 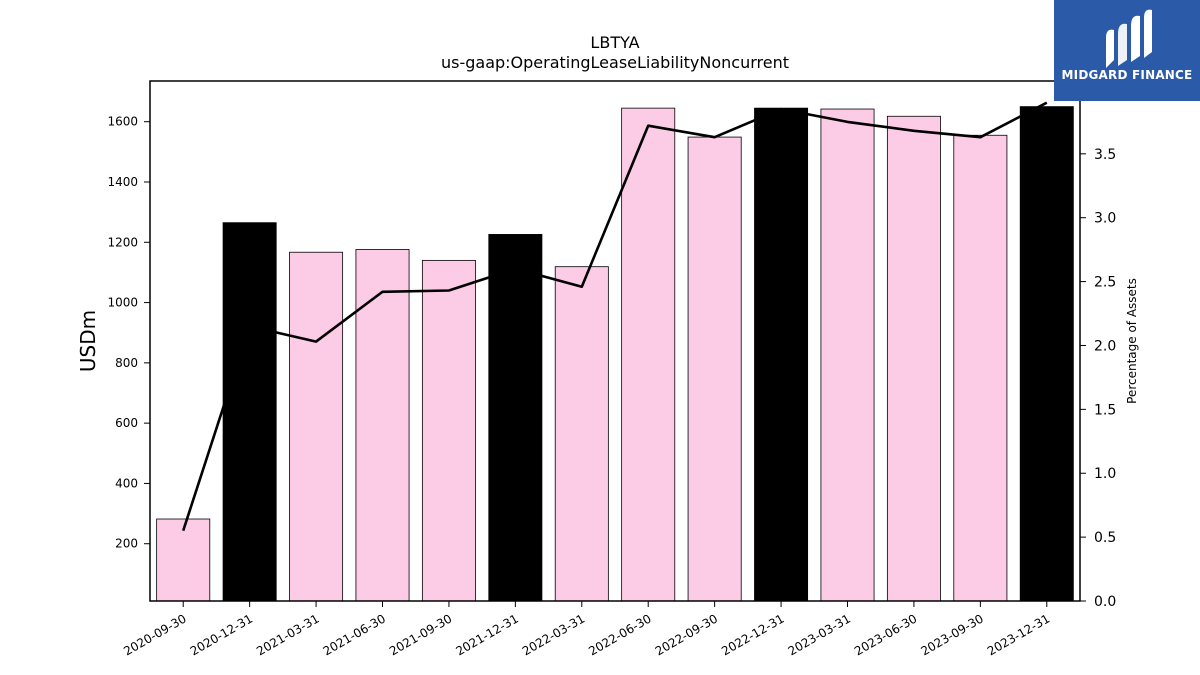 What do you see at coordinates (1105, 219) in the screenshot?
I see `y2-tick-label: 3.0` at bounding box center [1105, 219].